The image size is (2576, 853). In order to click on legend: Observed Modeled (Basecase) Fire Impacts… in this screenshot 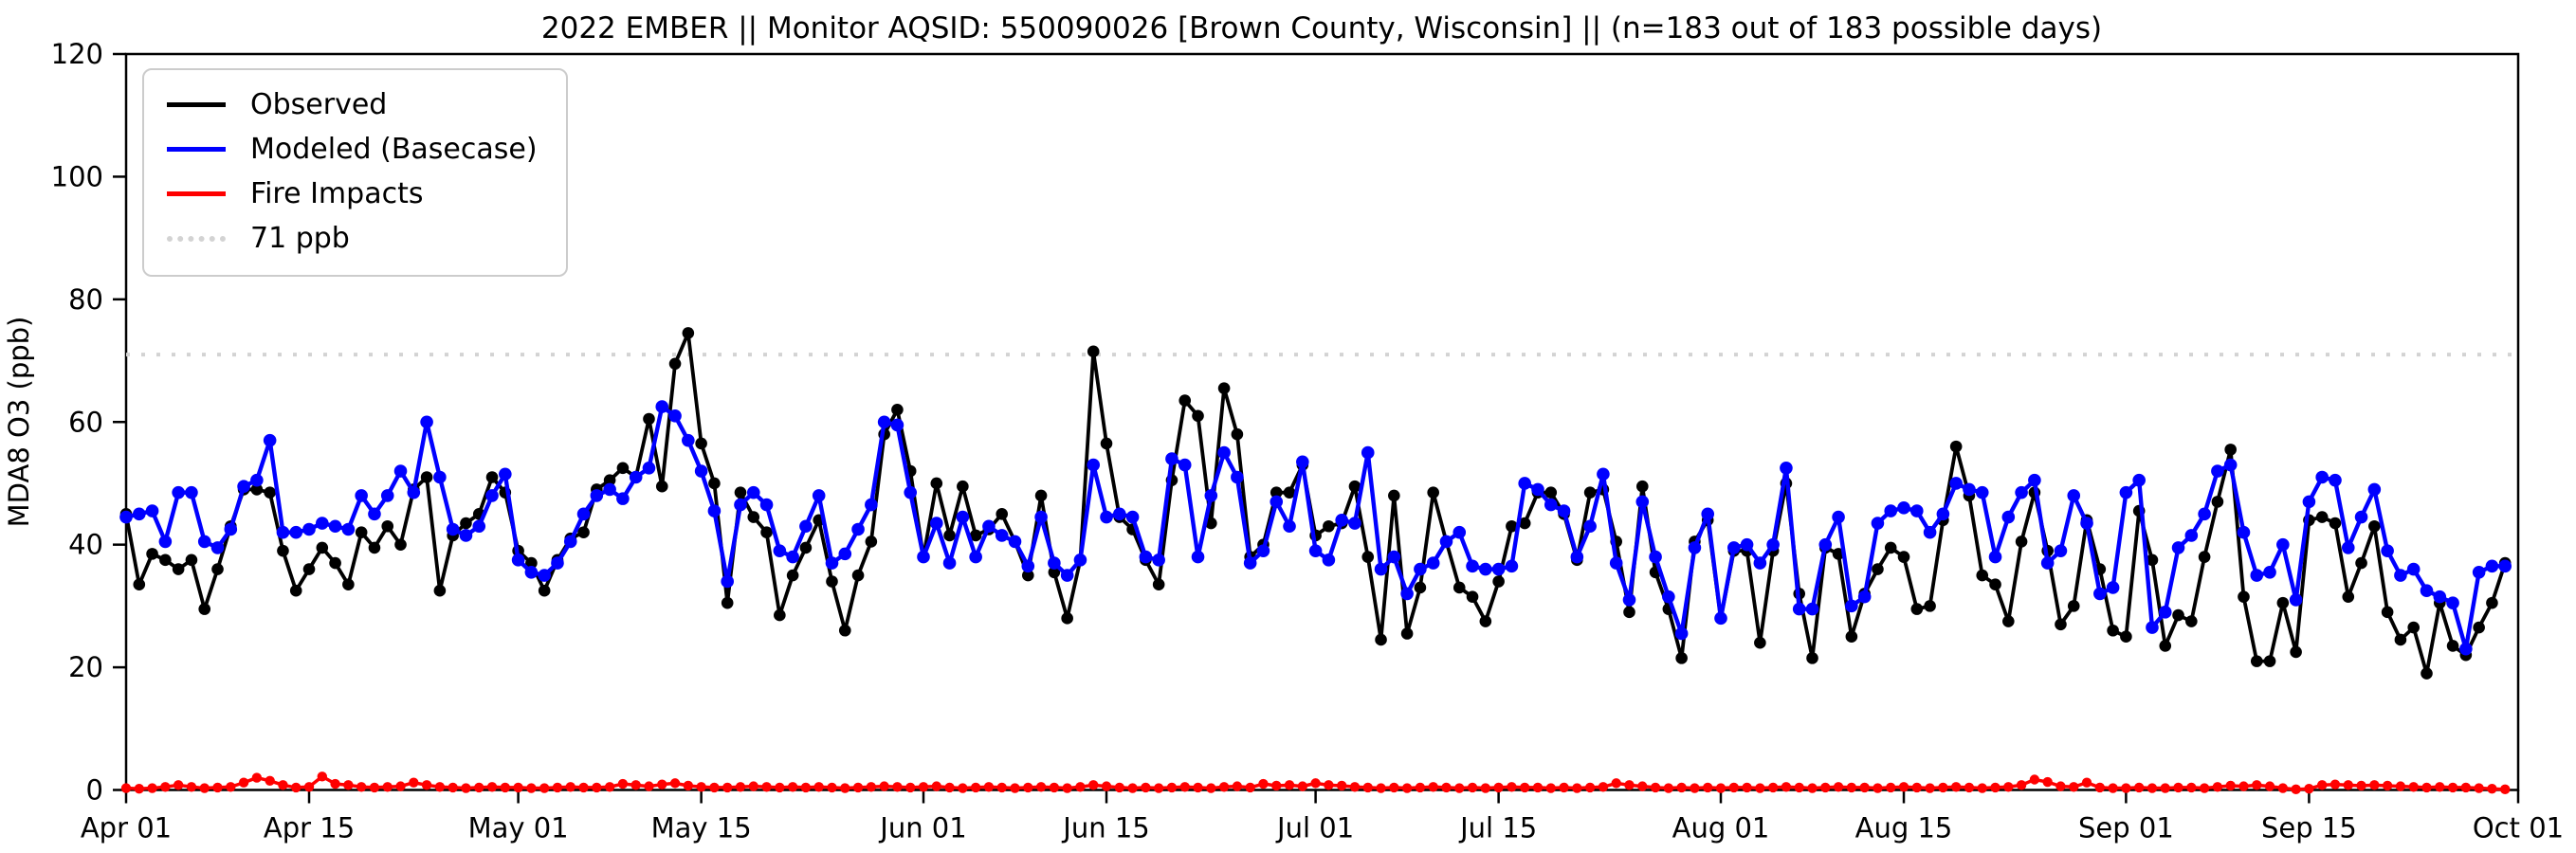, I will do `click(355, 172)`.